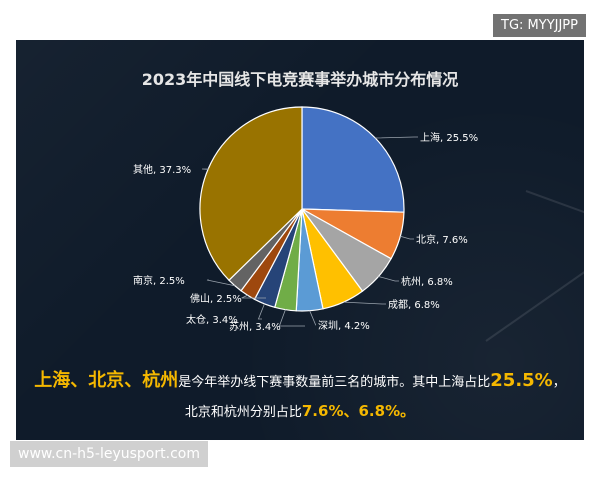  What do you see at coordinates (559, 382) in the screenshot?
I see `summary-punct: ，` at bounding box center [559, 382].